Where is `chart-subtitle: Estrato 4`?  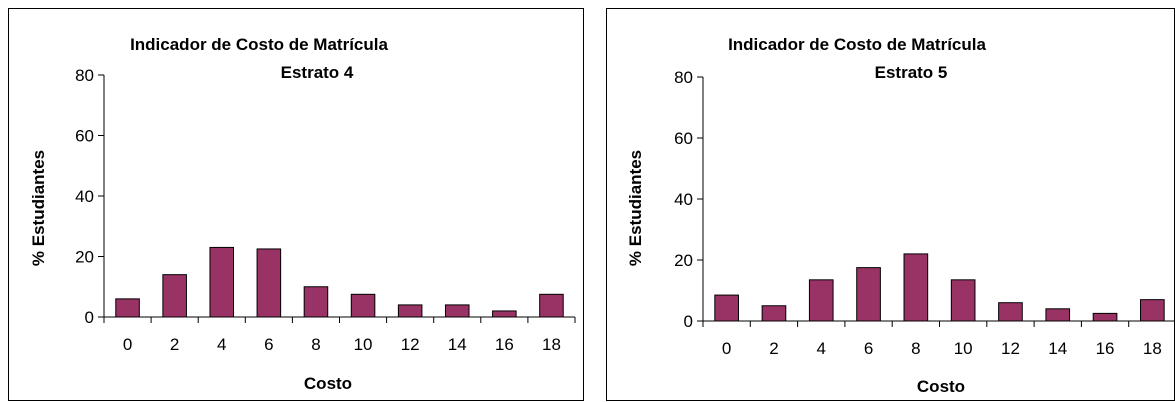
chart-subtitle: Estrato 4 is located at coordinates (317, 72).